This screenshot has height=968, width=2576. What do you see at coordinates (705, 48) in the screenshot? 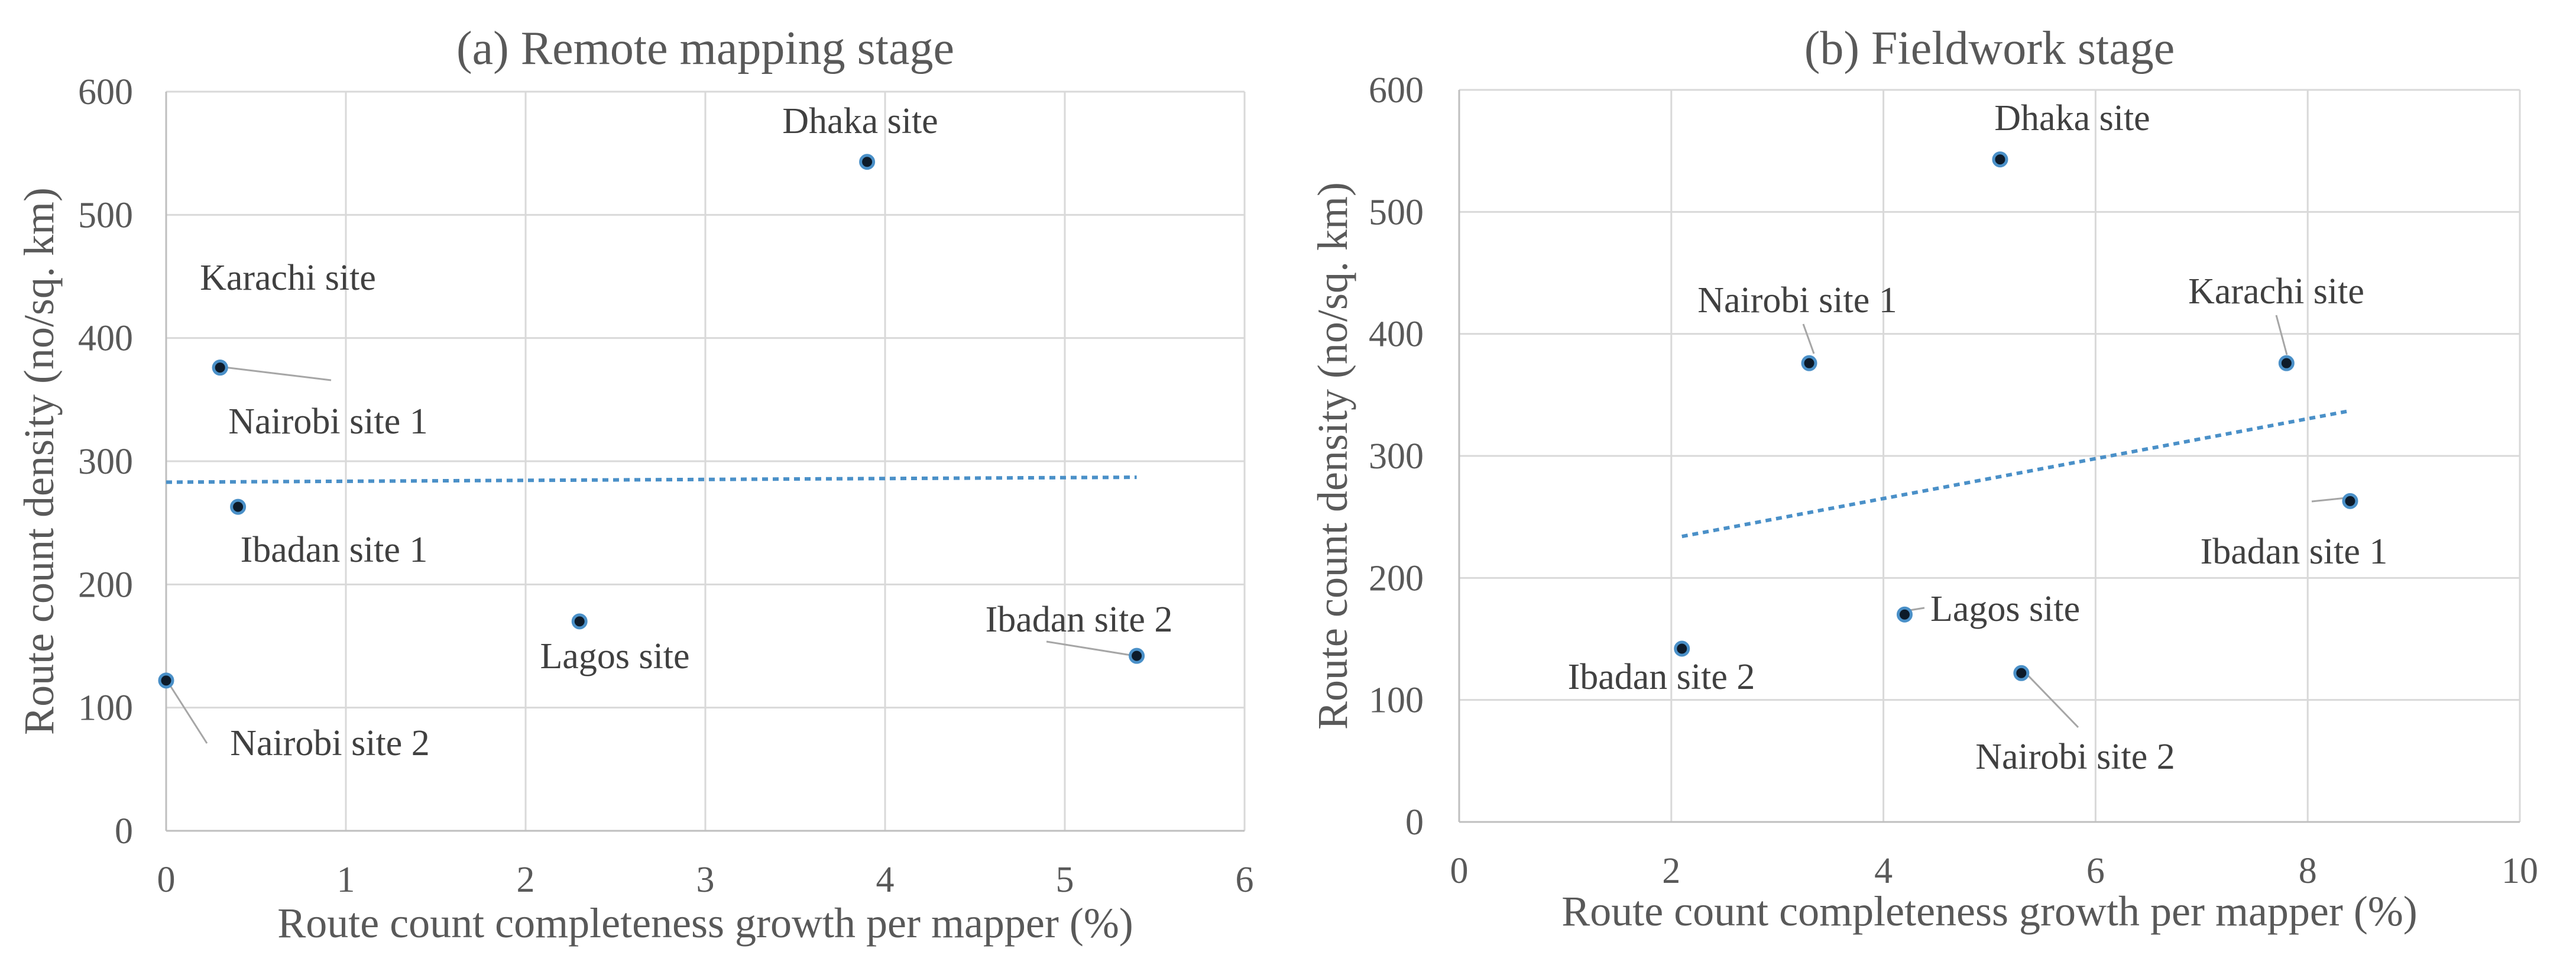
I see `chart-title: (a) Remote mapping stage` at bounding box center [705, 48].